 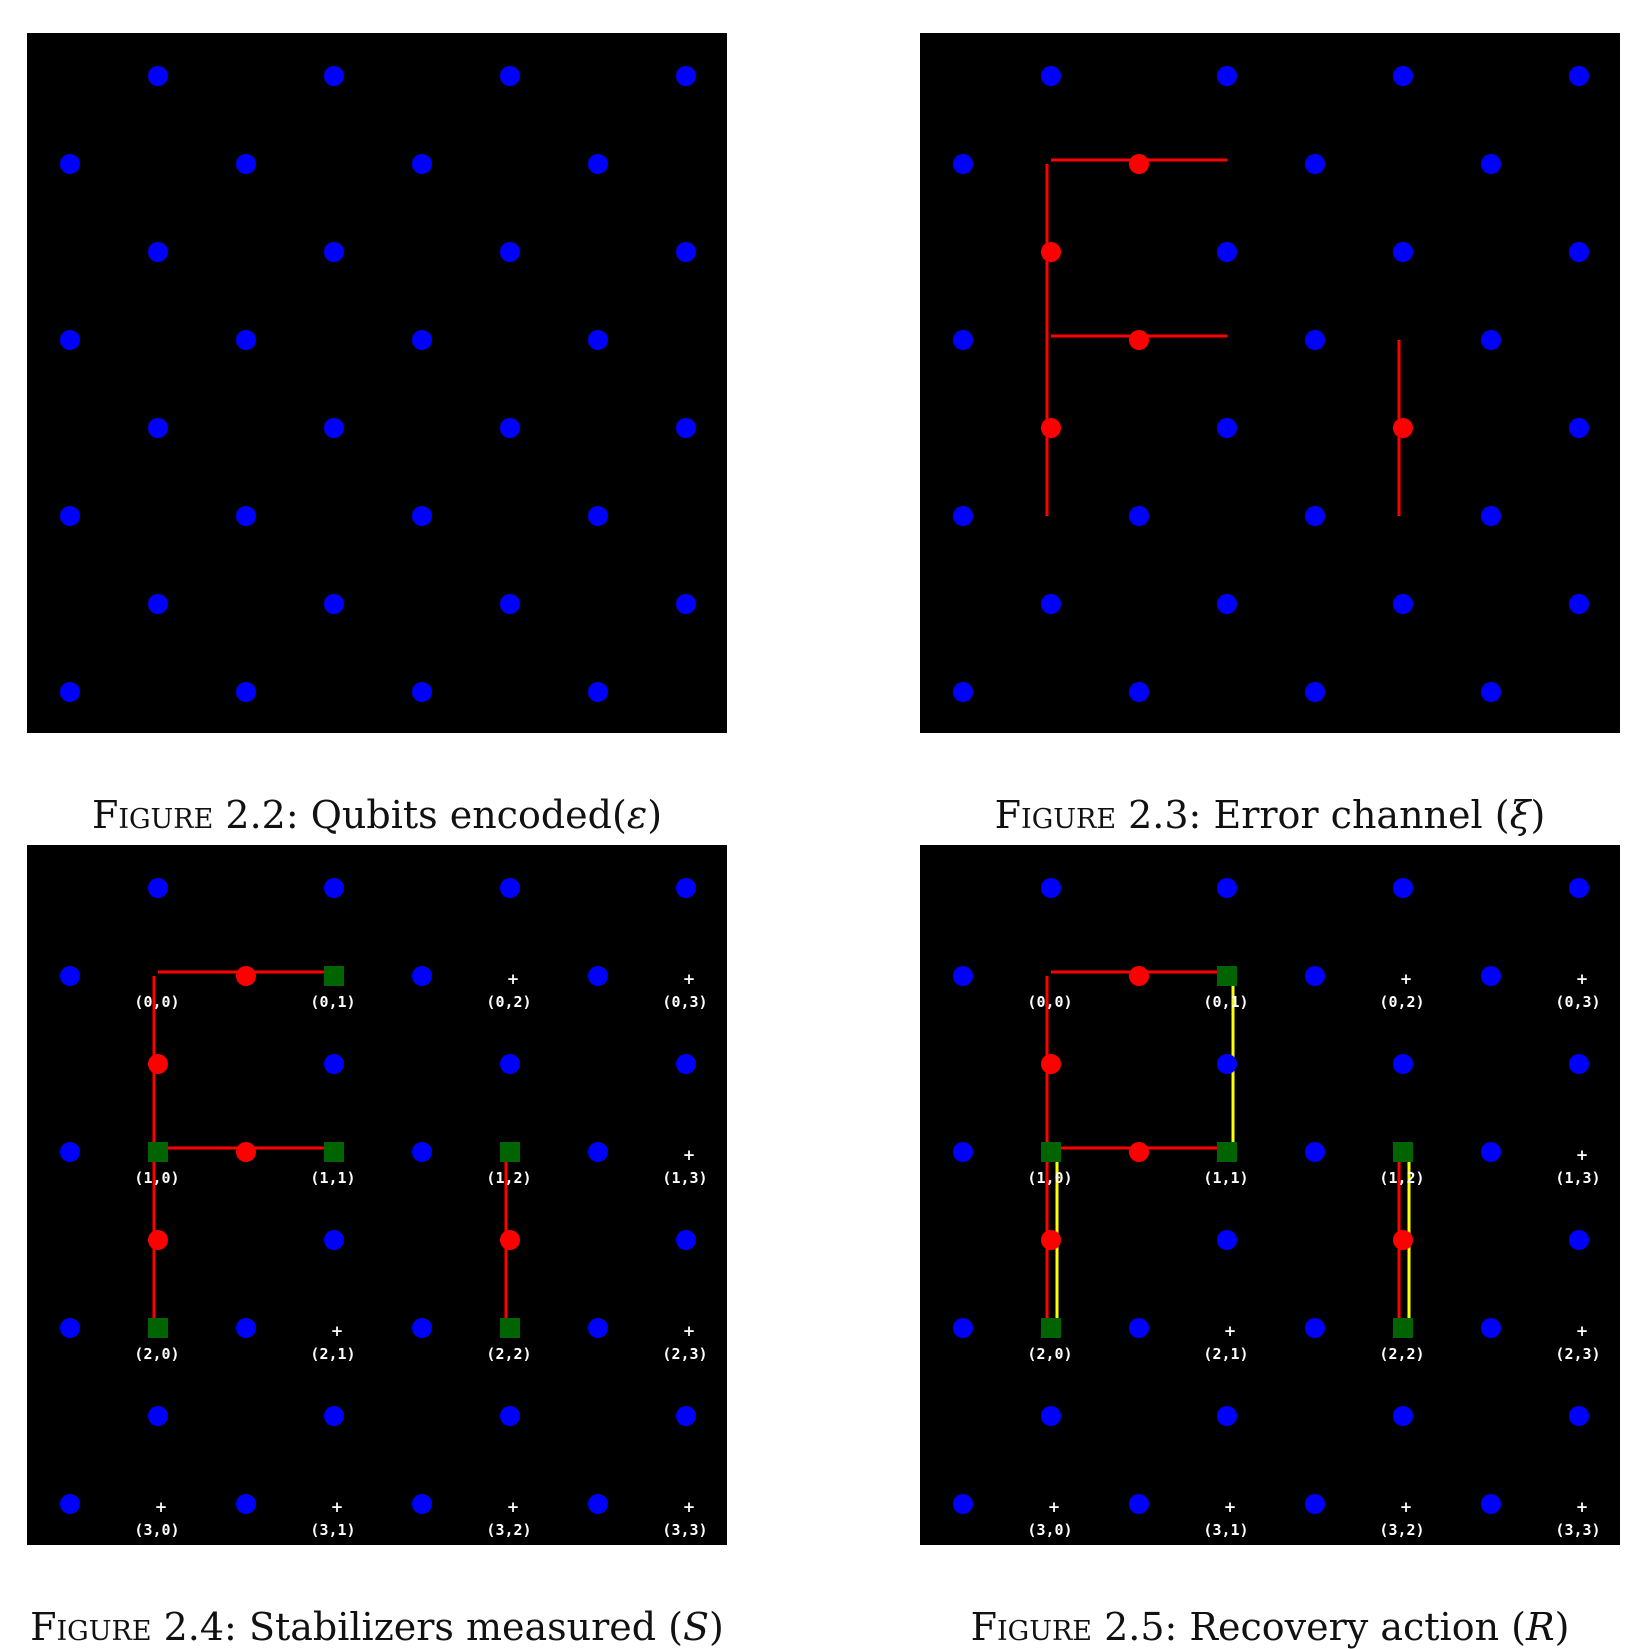 I want to click on caption-text: Recovery action (, so click(x=1357, y=1627).